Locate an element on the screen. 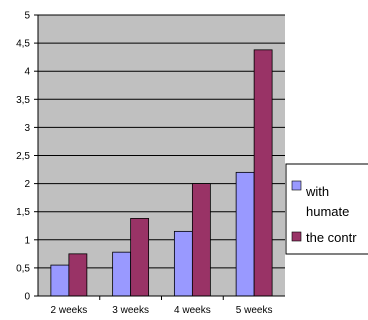 The width and height of the screenshot is (368, 320). x-tick-label: 2 weeks is located at coordinates (69, 310).